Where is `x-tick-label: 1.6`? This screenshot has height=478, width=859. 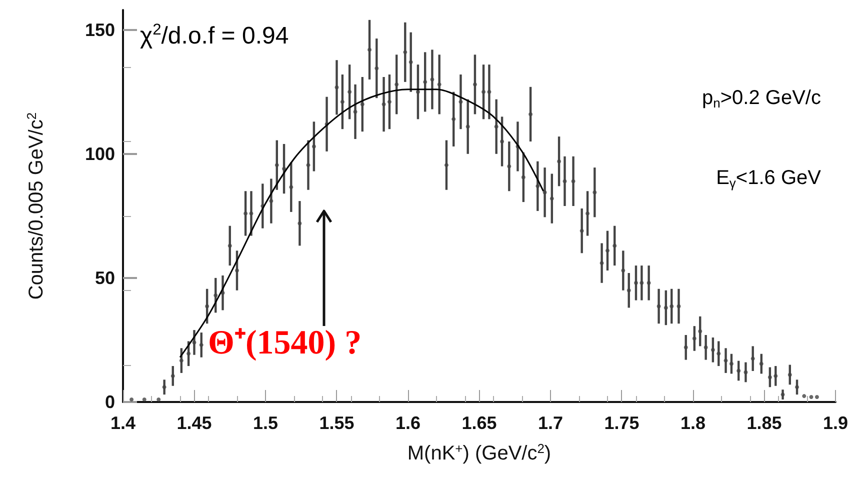 x-tick-label: 1.6 is located at coordinates (408, 423).